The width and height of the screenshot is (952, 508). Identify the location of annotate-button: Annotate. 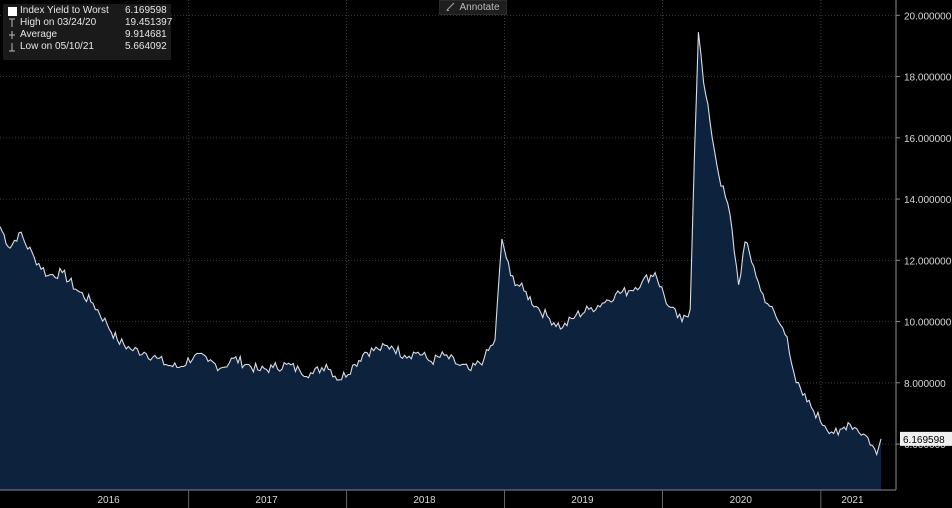
(473, 7).